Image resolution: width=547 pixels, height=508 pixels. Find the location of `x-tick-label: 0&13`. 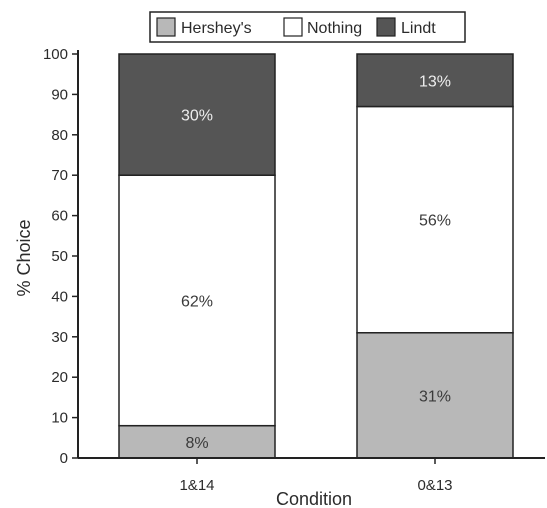

x-tick-label: 0&13 is located at coordinates (434, 485).